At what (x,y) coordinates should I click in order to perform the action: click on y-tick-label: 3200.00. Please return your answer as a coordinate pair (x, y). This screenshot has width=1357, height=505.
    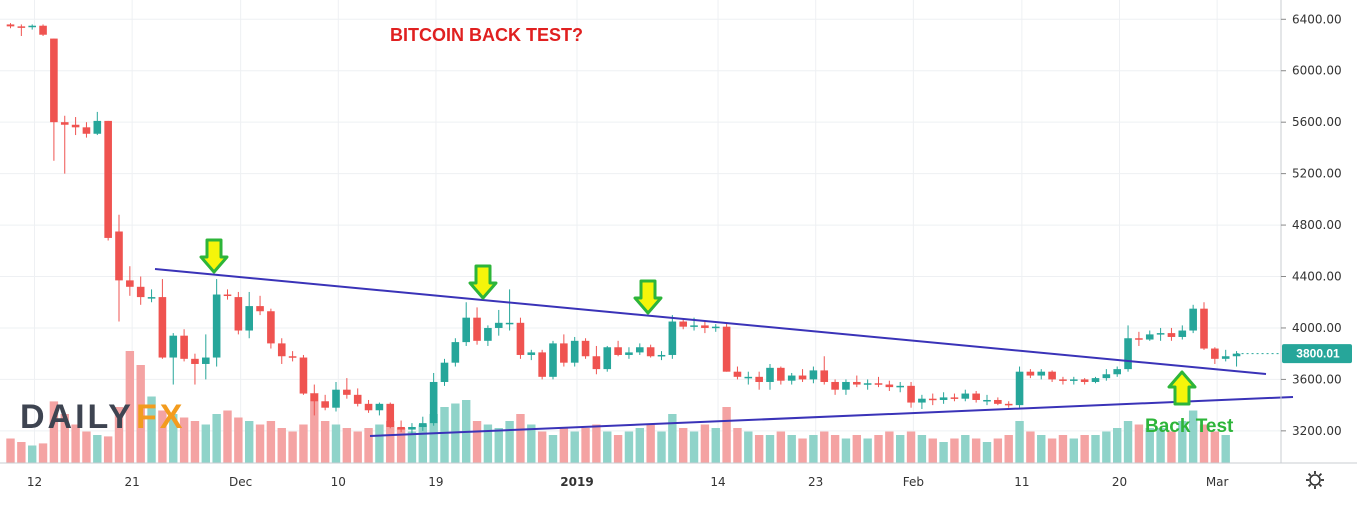
    Looking at the image, I should click on (1317, 431).